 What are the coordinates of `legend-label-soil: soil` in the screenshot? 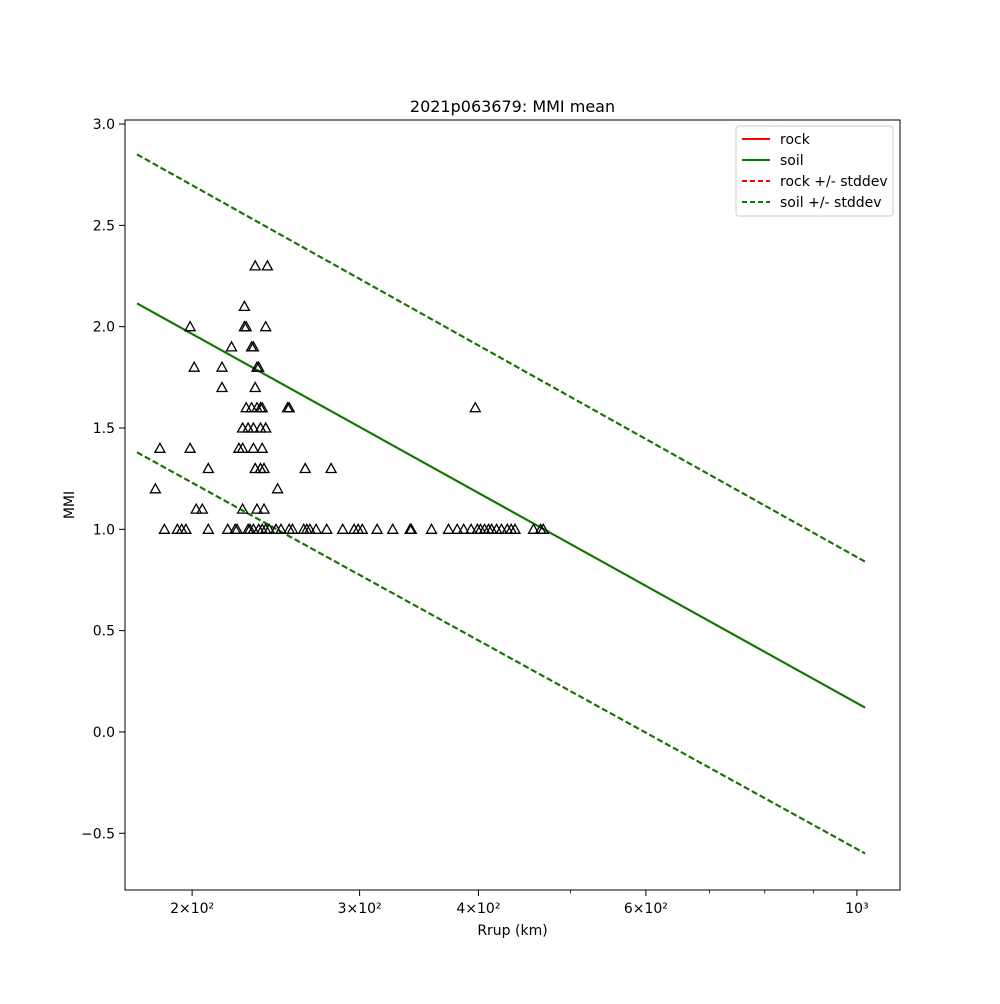 It's located at (792, 161).